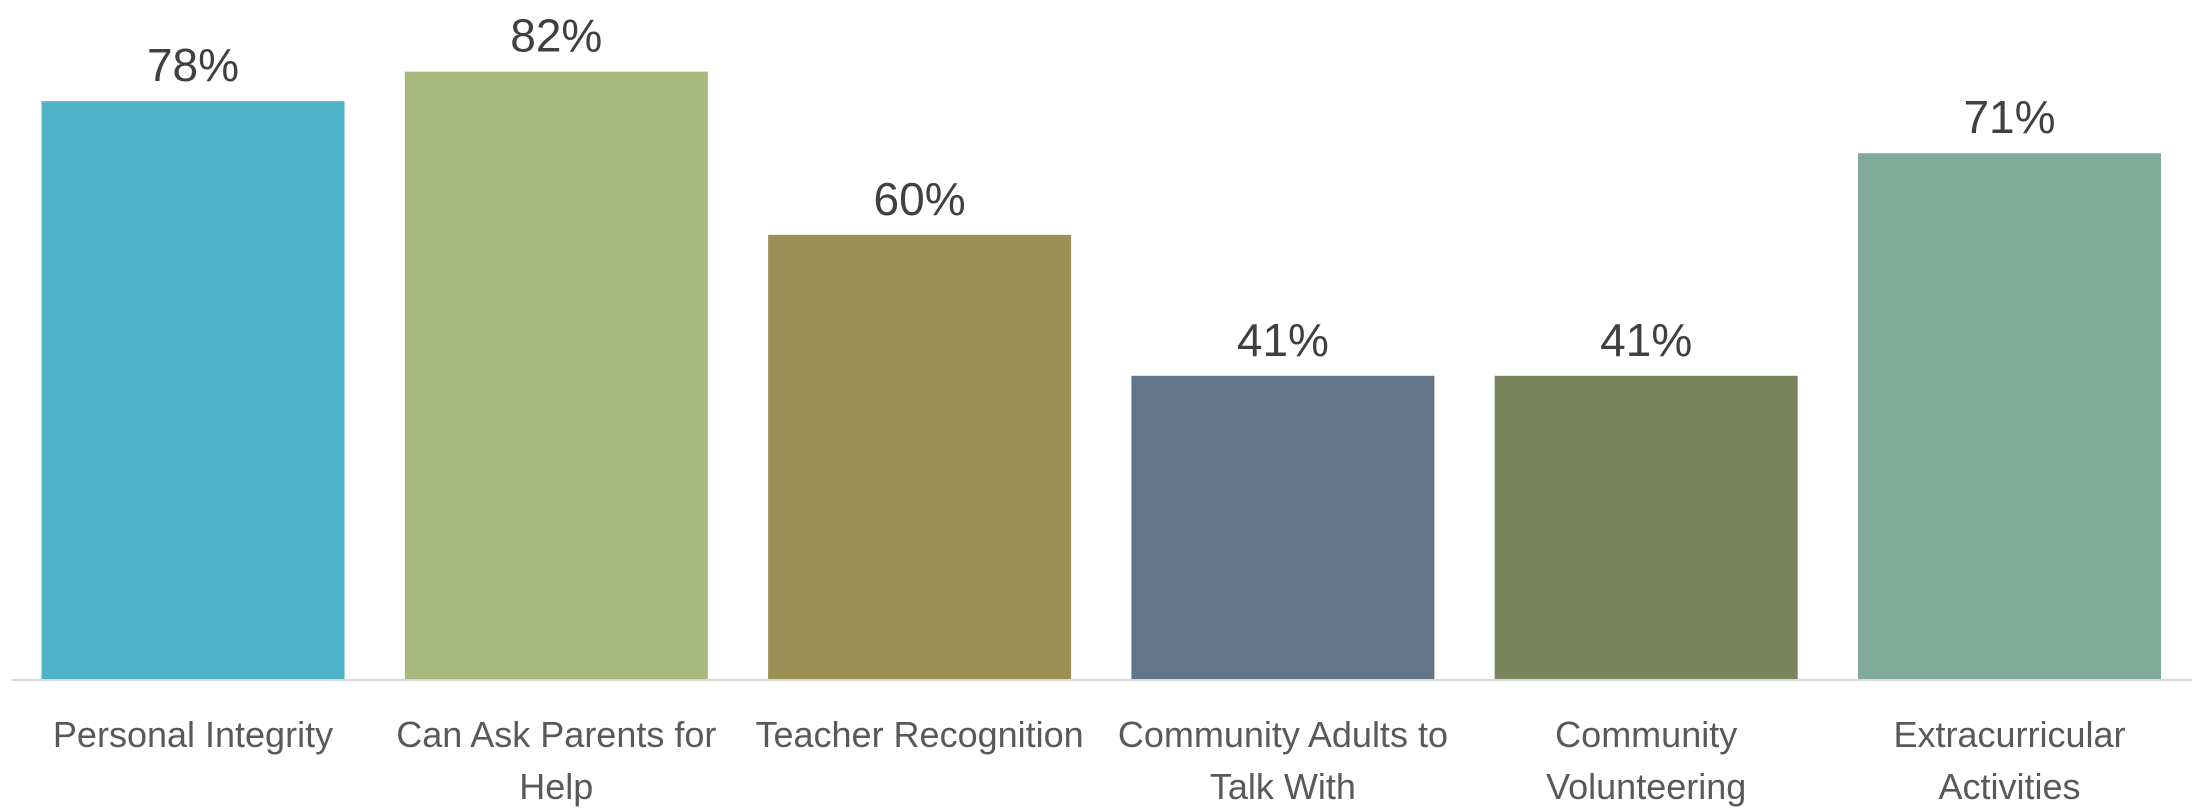 The height and width of the screenshot is (810, 2201). What do you see at coordinates (1283, 734) in the screenshot?
I see `category-label-4-line-1: Community Adults to` at bounding box center [1283, 734].